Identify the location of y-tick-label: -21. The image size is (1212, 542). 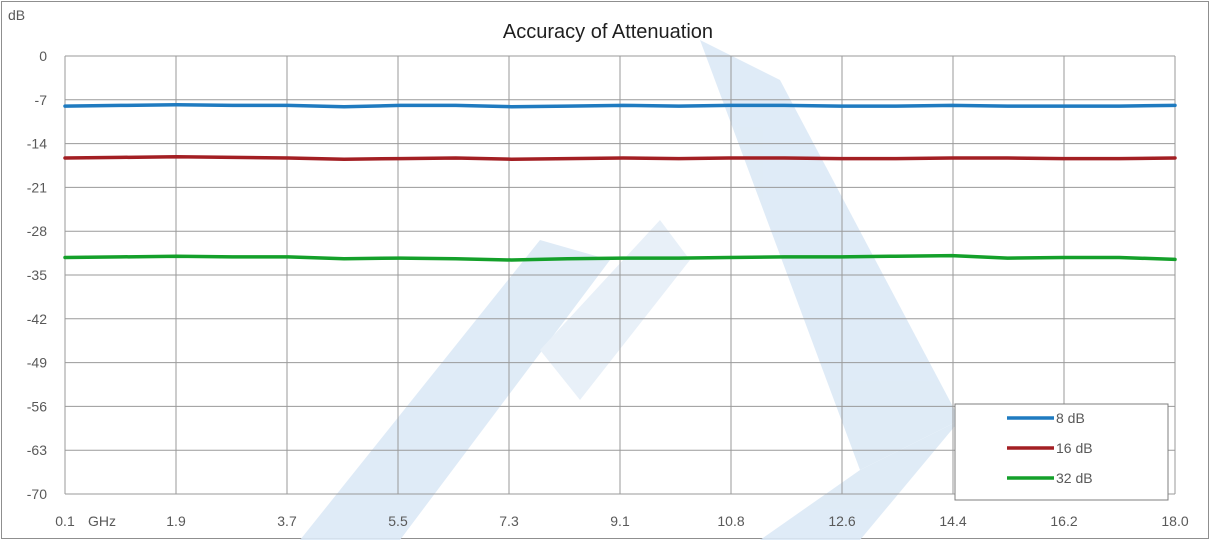
(37, 187).